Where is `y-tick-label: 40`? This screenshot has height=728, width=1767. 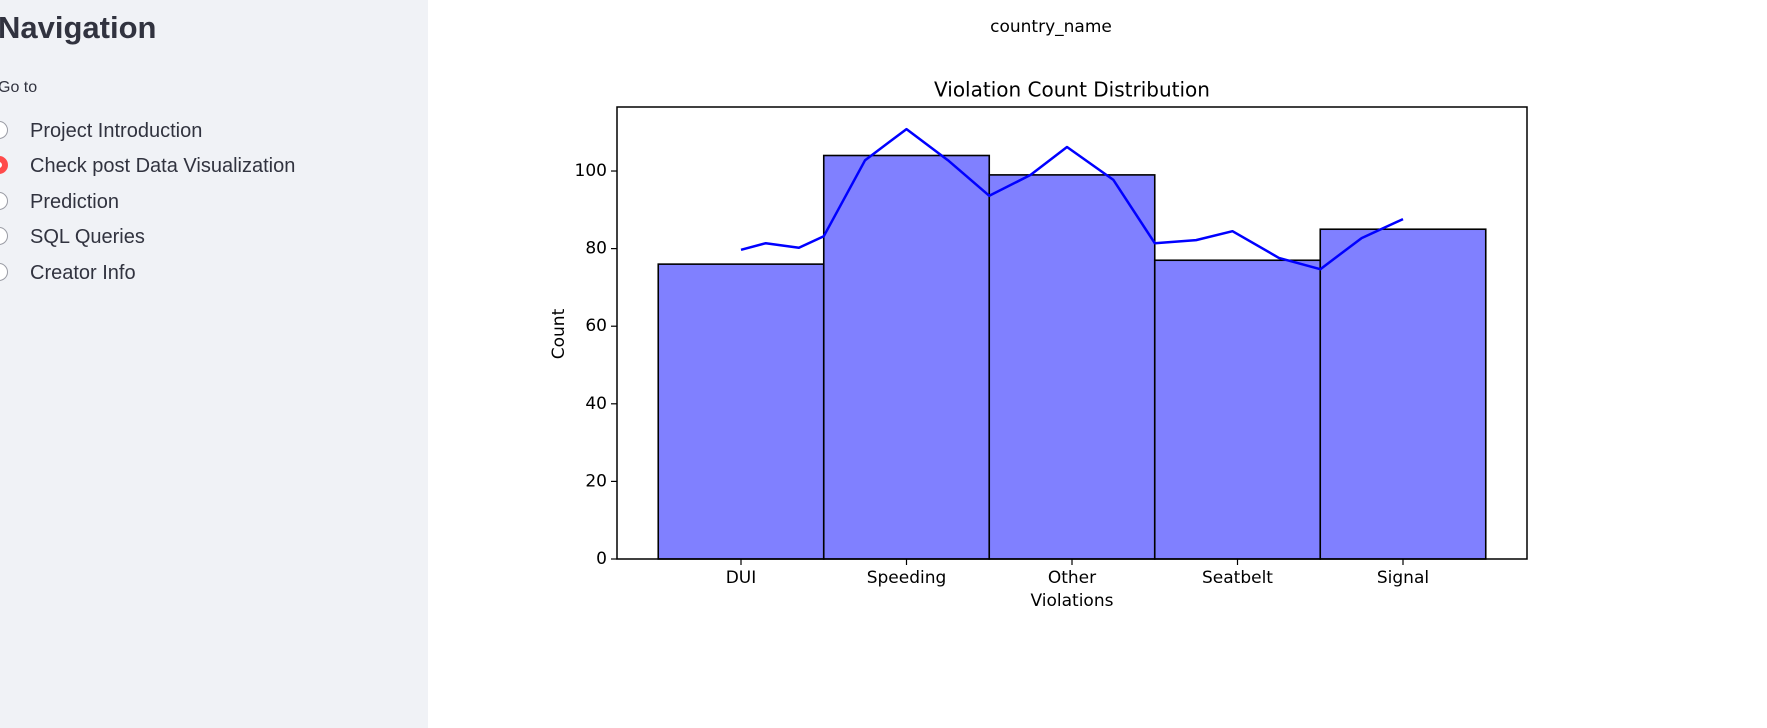
y-tick-label: 40 is located at coordinates (596, 404).